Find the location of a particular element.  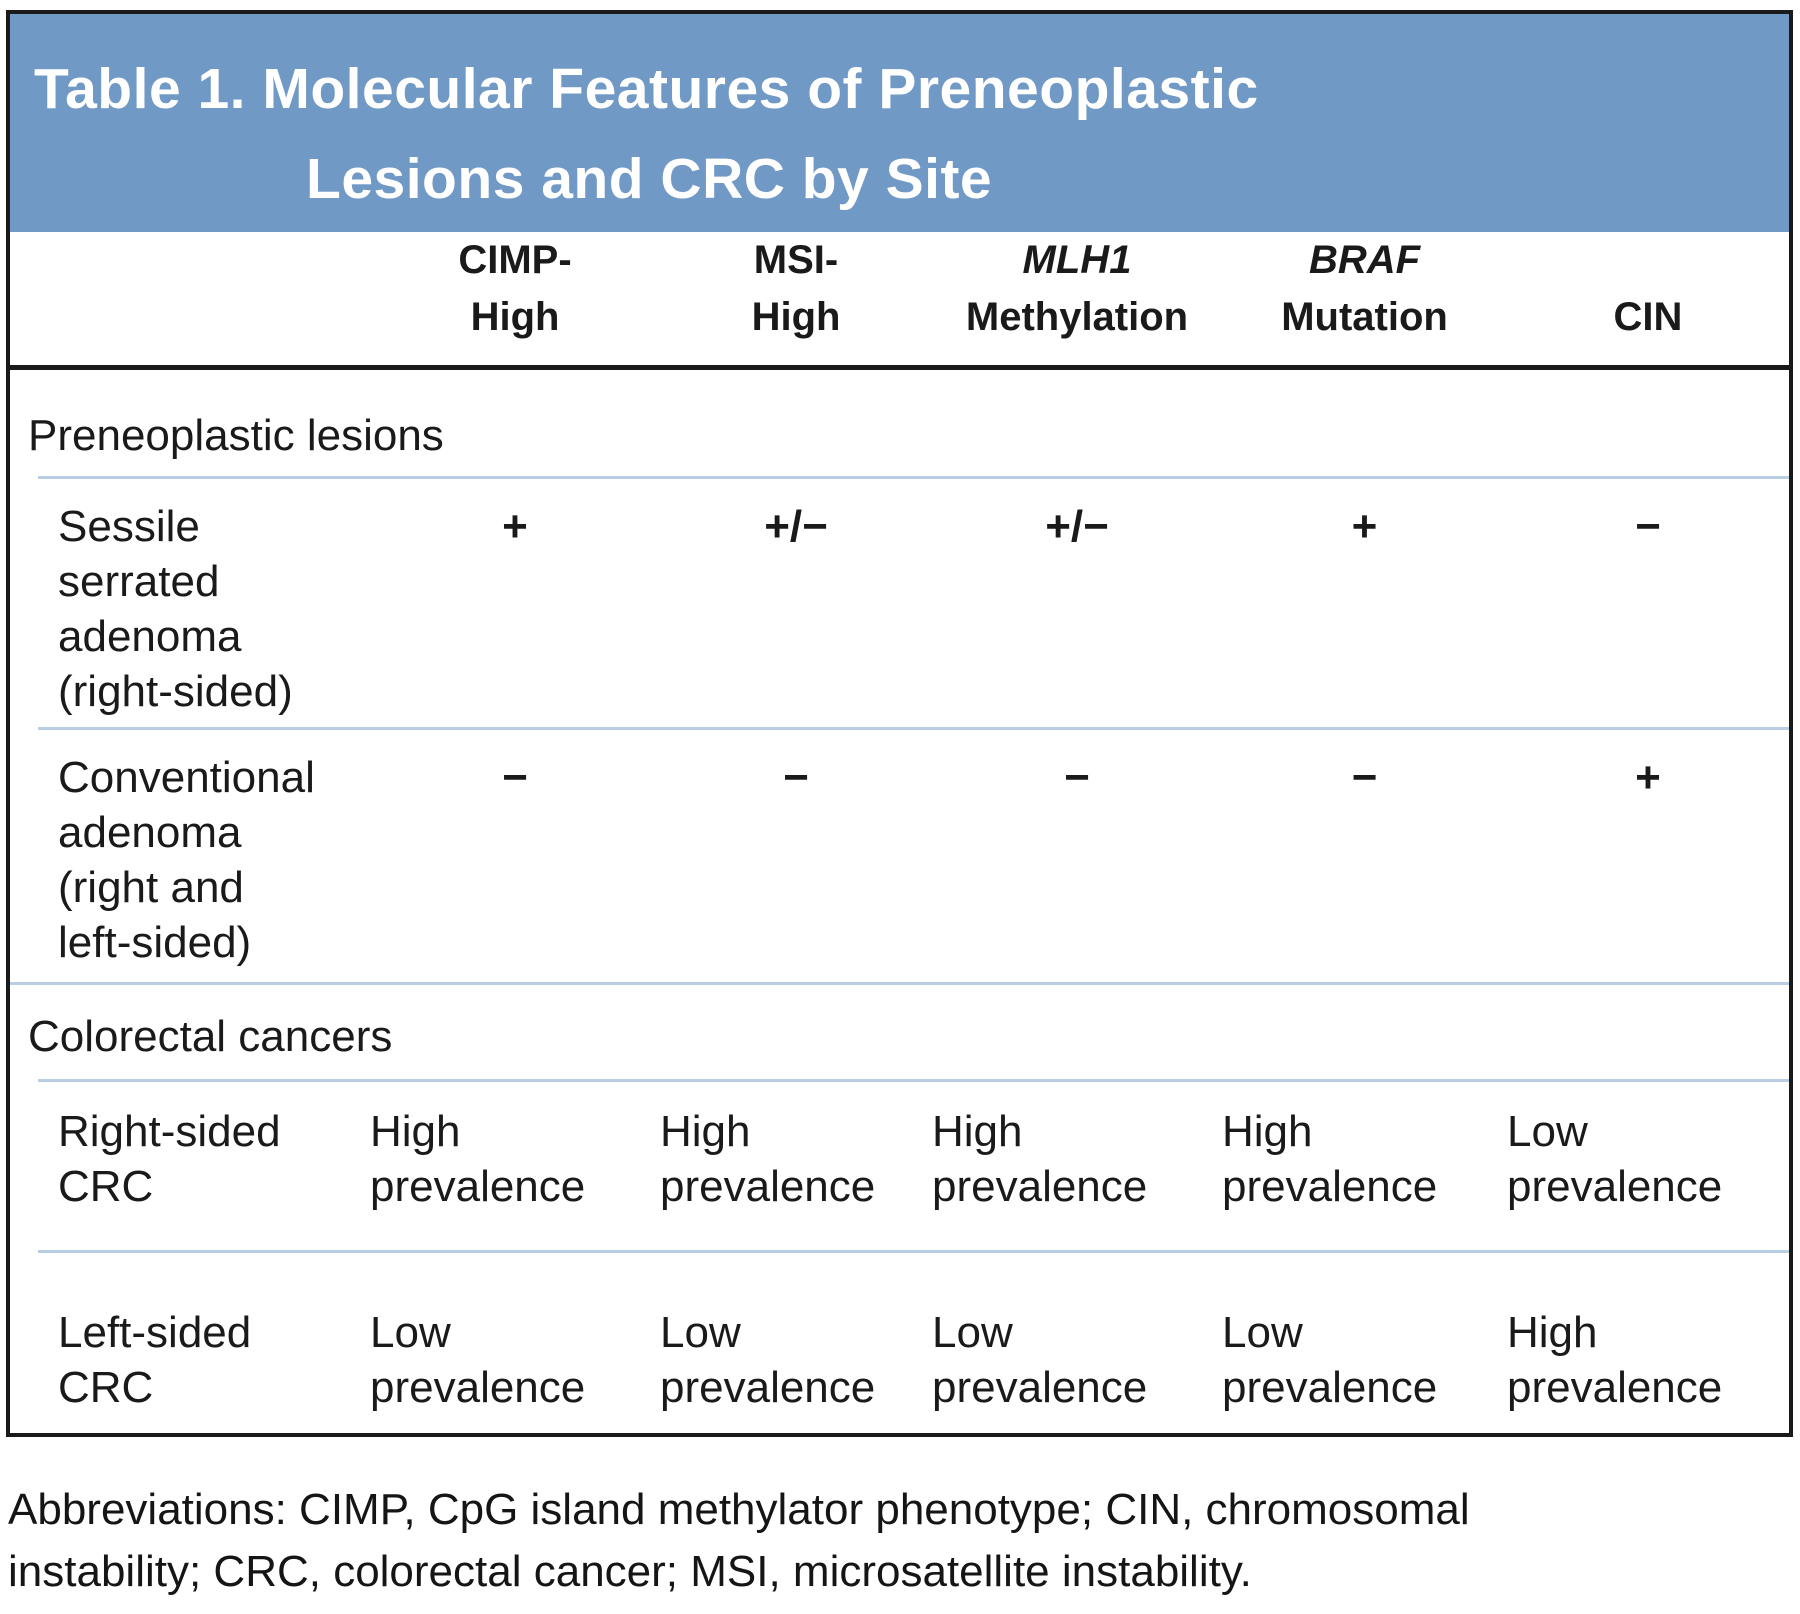

section-label: Preneoplastic lesions is located at coordinates (236, 435).